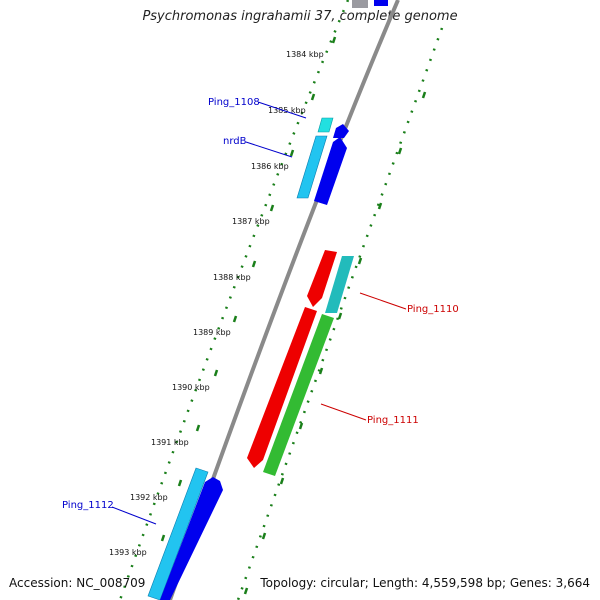 The width and height of the screenshot is (600, 600). What do you see at coordinates (191, 387) in the screenshot?
I see `tick-label-1390: 1390 kbp` at bounding box center [191, 387].